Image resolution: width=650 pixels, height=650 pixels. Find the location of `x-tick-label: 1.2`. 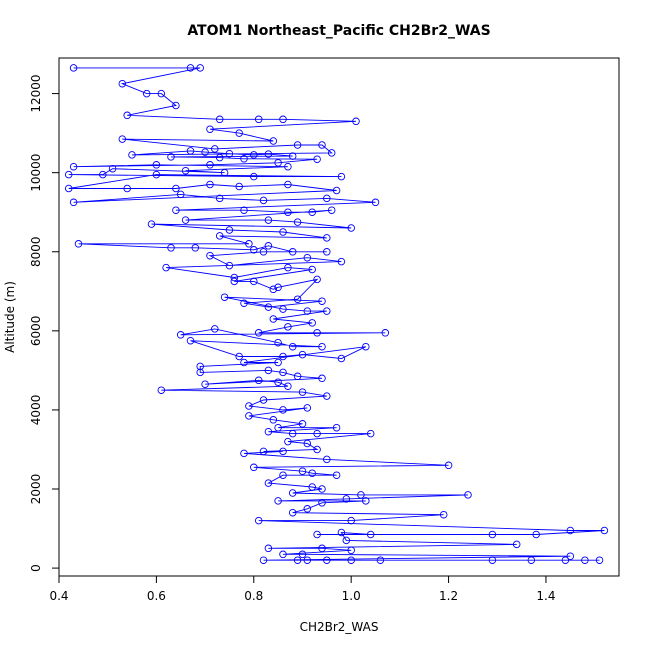

x-tick-label: 1.2 is located at coordinates (448, 596).